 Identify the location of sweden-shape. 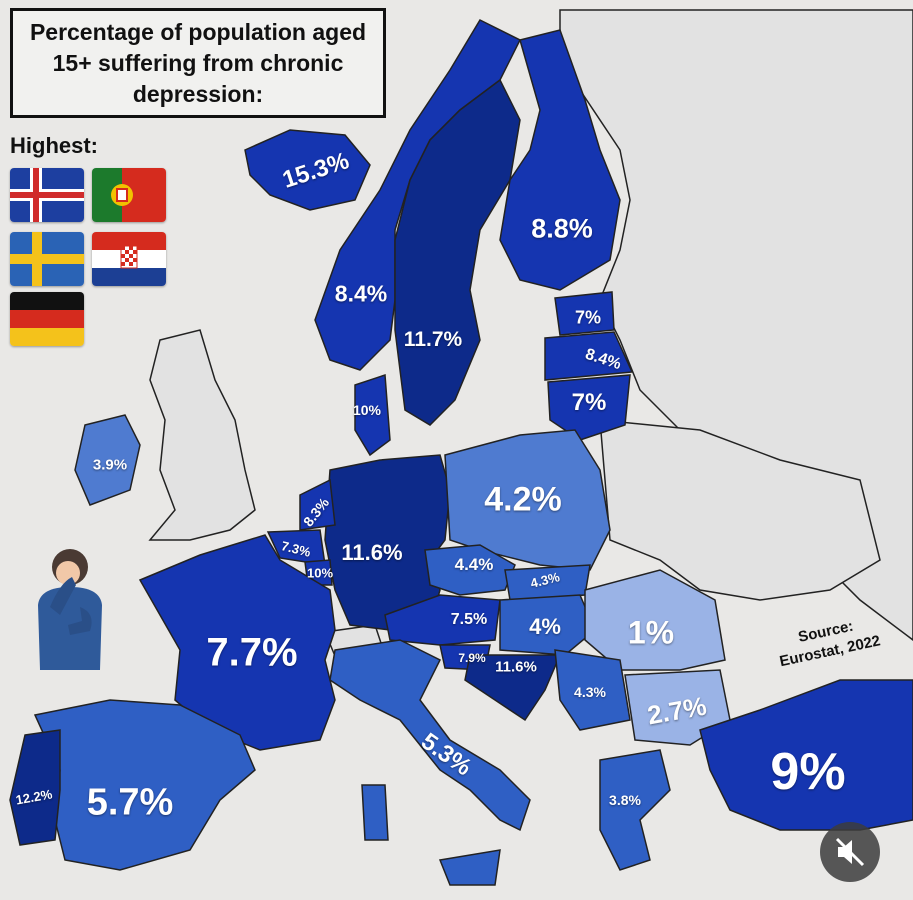
(457, 252).